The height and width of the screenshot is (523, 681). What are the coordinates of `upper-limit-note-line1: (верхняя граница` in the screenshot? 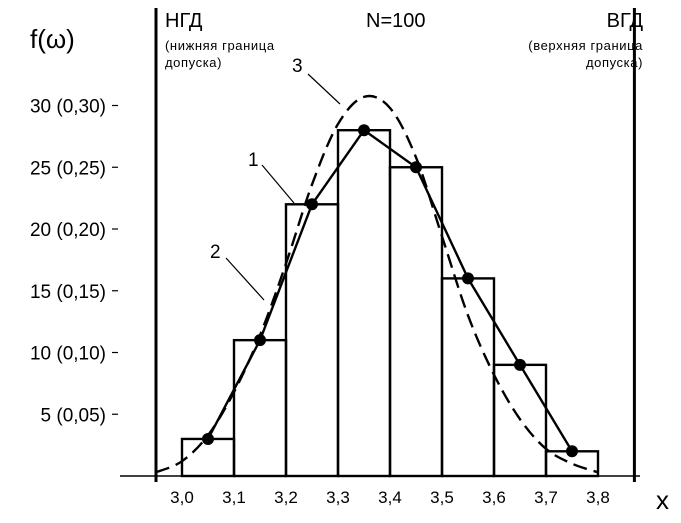 It's located at (585, 45).